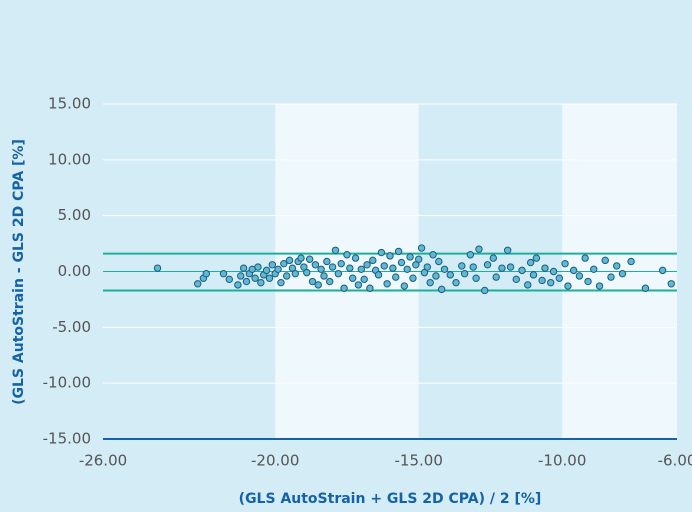 The height and width of the screenshot is (512, 692). What do you see at coordinates (74, 271) in the screenshot?
I see `y-tick-label: 0.00` at bounding box center [74, 271].